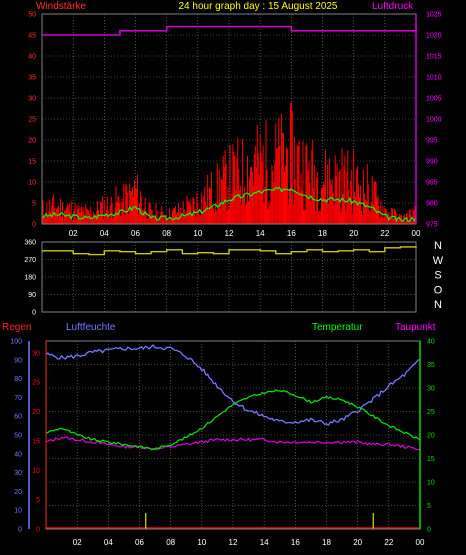  What do you see at coordinates (434, 99) in the screenshot?
I see `pressure-tick-label: 1005` at bounding box center [434, 99].